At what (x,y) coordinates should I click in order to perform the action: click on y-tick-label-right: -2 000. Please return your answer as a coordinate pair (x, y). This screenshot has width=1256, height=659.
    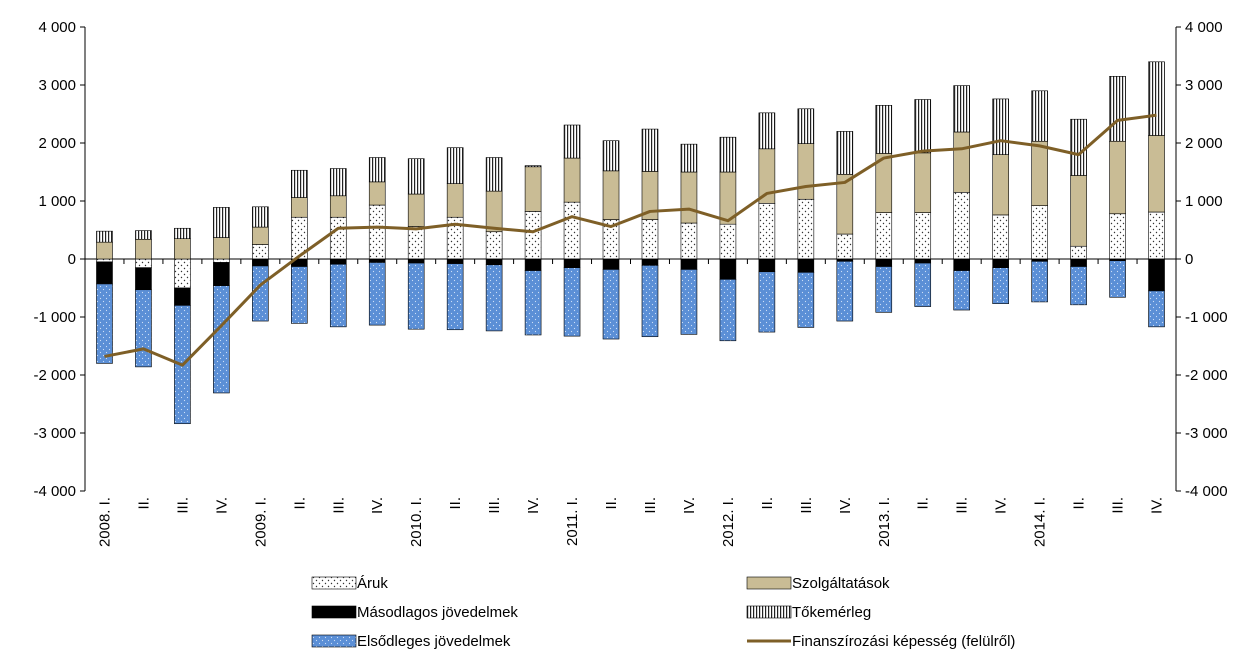
    Looking at the image, I should click on (1206, 375).